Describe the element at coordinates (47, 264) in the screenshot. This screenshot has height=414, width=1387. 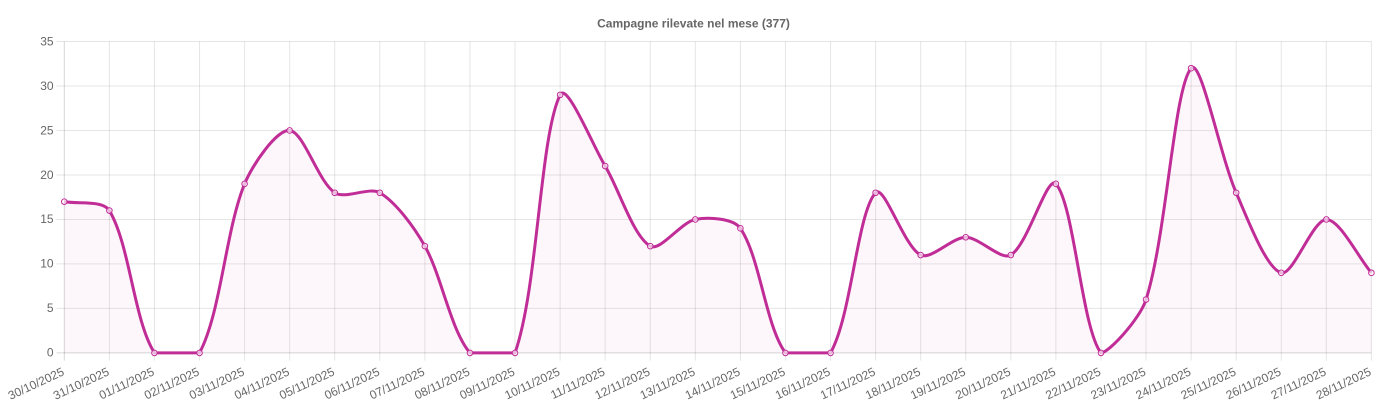
I see `svg-text: 10` at that location.